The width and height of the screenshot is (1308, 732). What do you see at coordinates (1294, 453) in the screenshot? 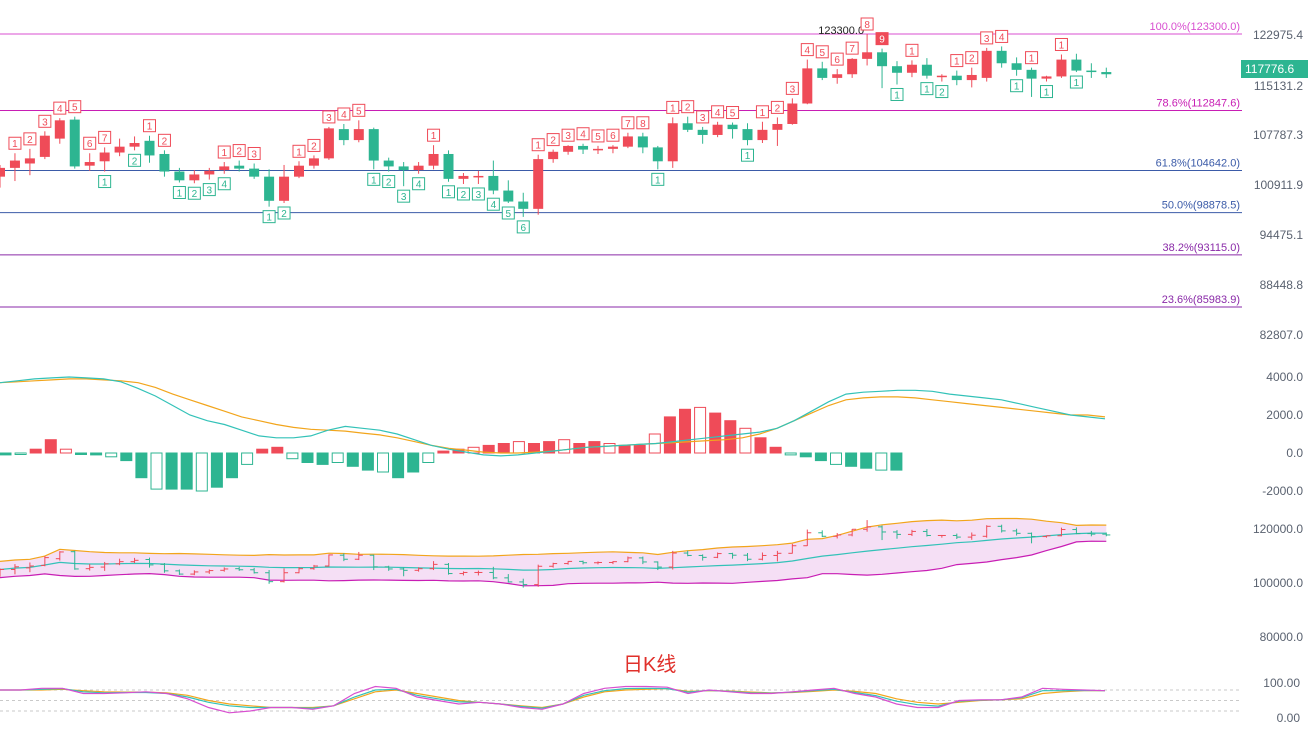
I see `macd-tick-label: 0.0` at bounding box center [1294, 453].